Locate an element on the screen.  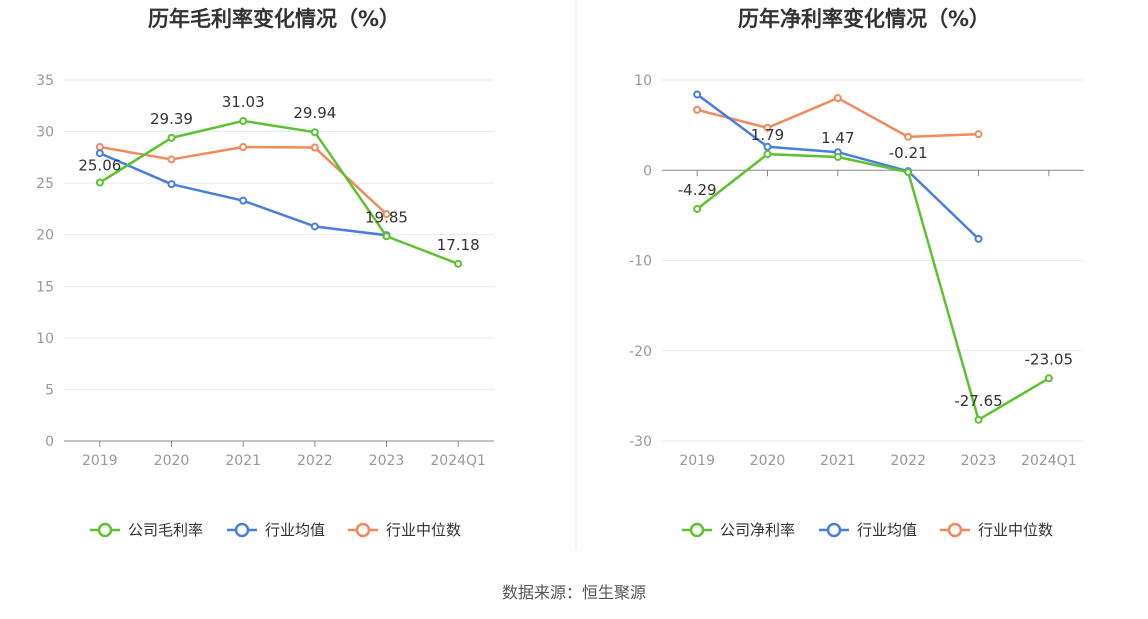
nm-data-label: -4.29 is located at coordinates (697, 190).